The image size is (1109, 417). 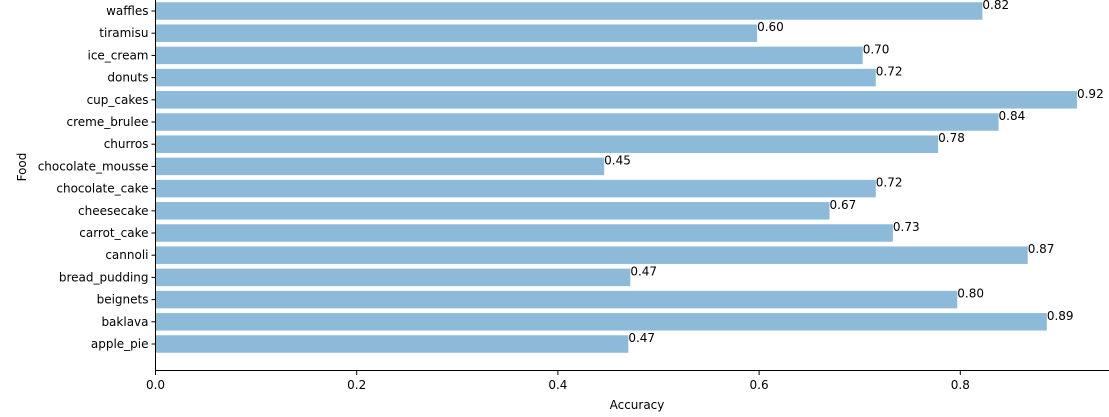 What do you see at coordinates (22, 167) in the screenshot?
I see `y-axis-label: Food` at bounding box center [22, 167].